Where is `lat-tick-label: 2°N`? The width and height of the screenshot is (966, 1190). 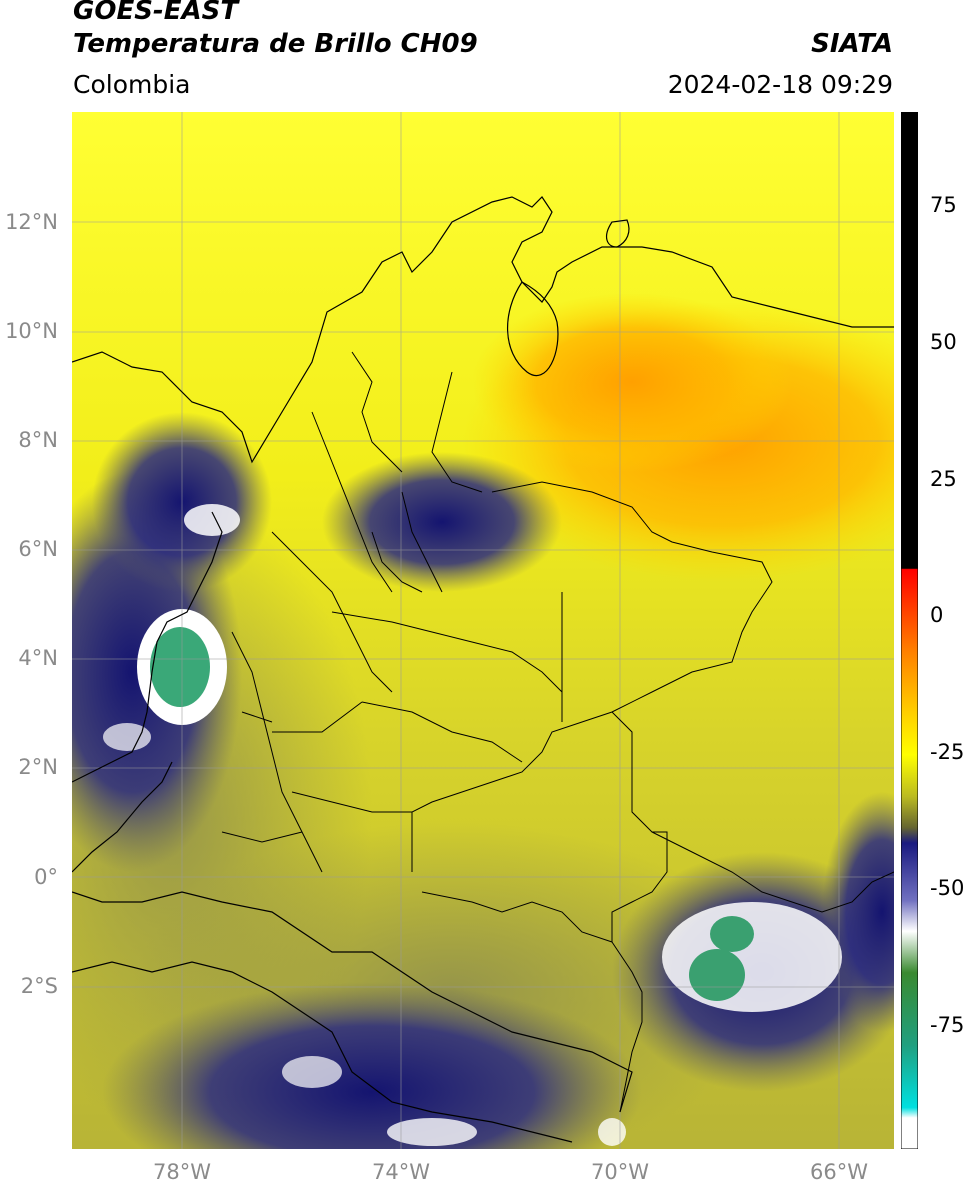 lat-tick-label: 2°N is located at coordinates (38, 767).